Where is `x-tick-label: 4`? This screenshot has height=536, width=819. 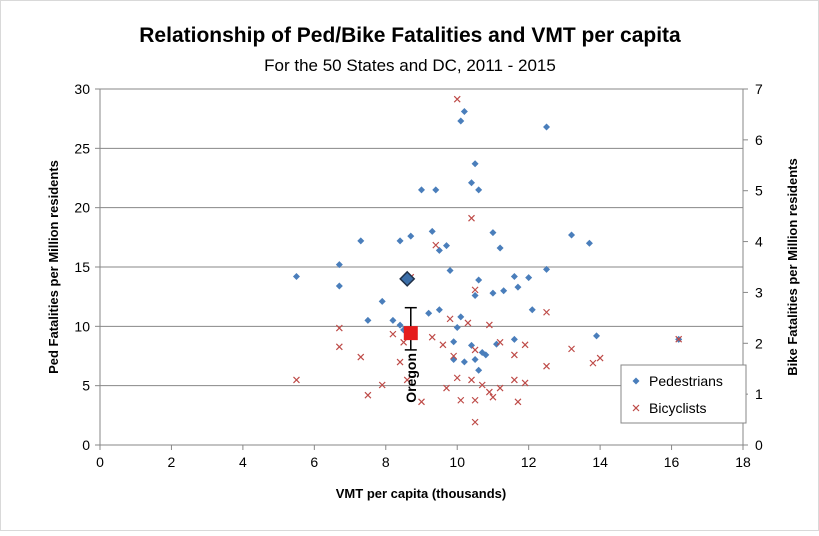
x-tick-label: 4 is located at coordinates (243, 462).